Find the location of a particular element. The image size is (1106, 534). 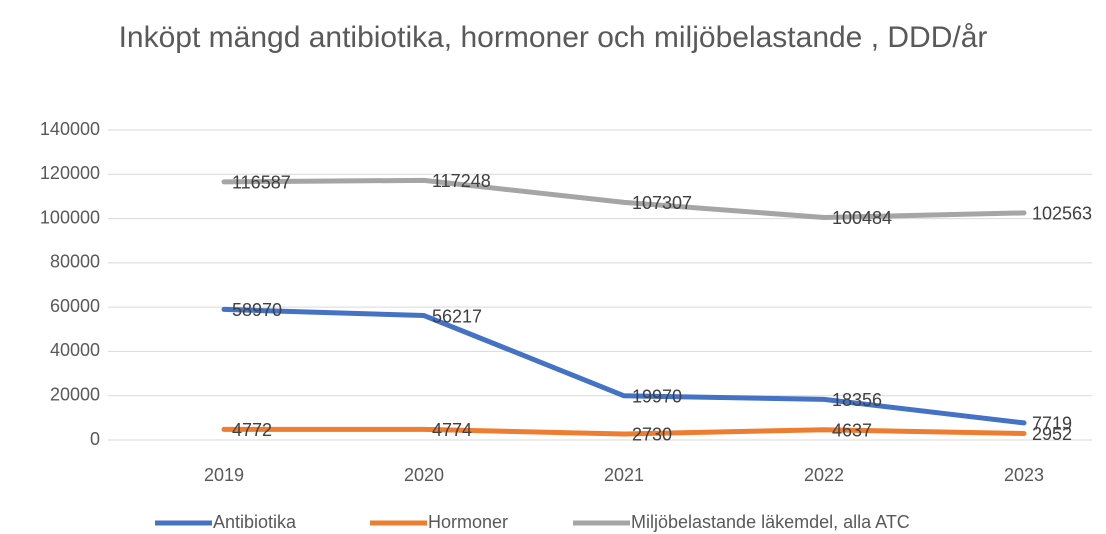

data-label: 107307 is located at coordinates (662, 203).